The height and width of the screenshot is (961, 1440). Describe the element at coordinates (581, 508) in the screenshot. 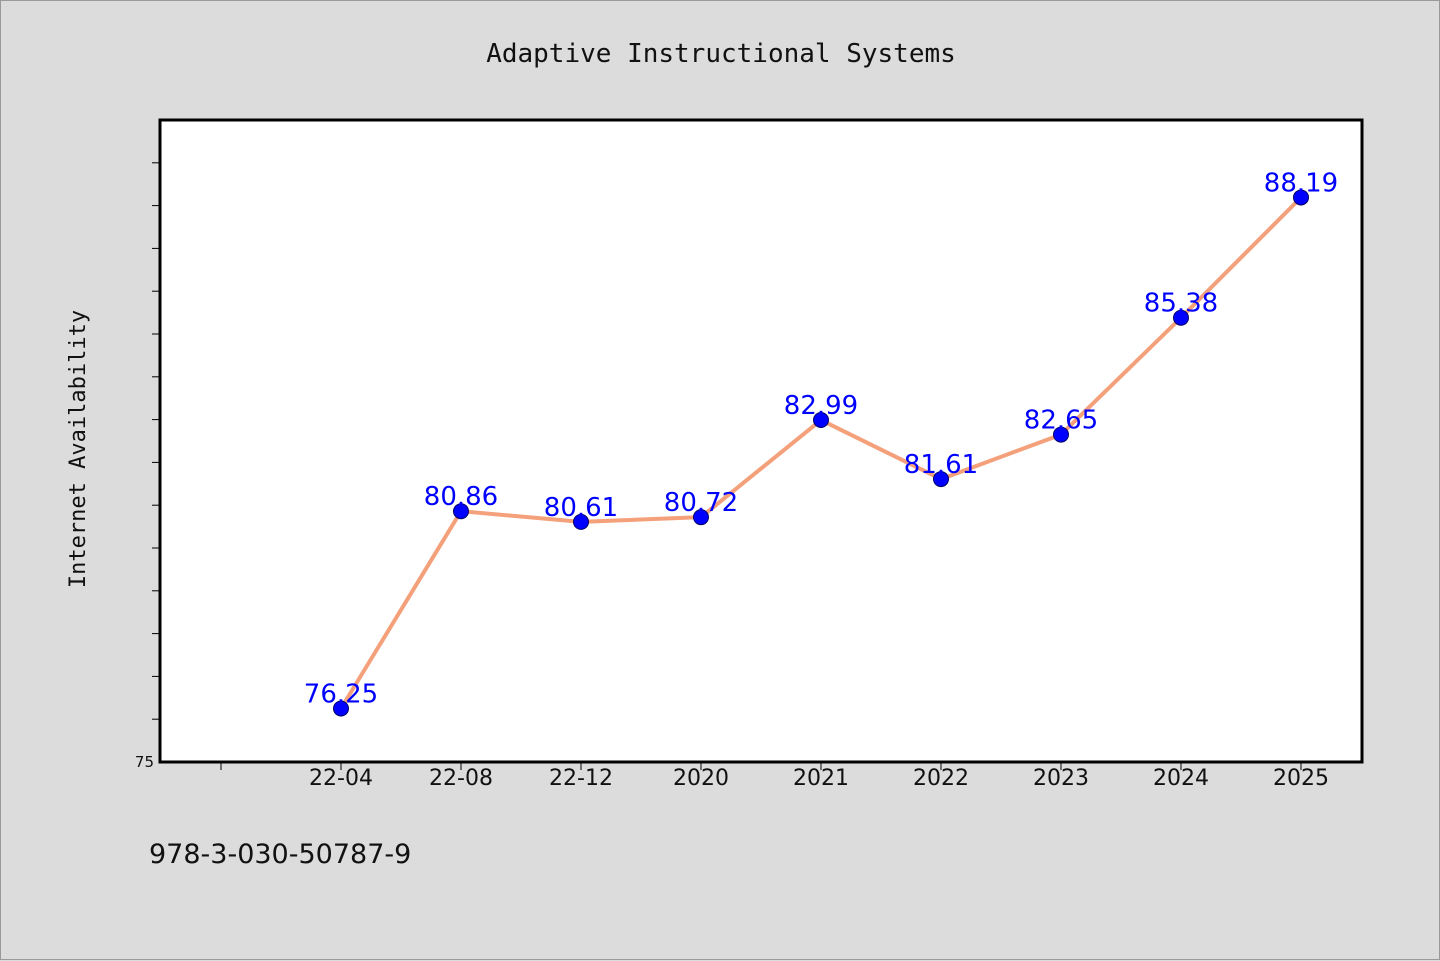

I see `data-label: 80.61` at that location.